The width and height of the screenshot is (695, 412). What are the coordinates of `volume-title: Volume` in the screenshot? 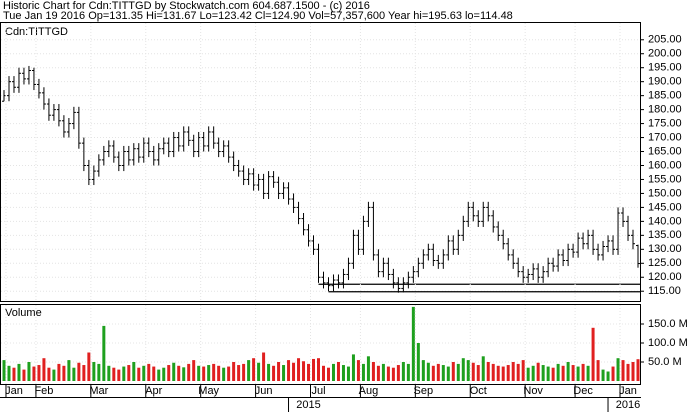 It's located at (23, 313).